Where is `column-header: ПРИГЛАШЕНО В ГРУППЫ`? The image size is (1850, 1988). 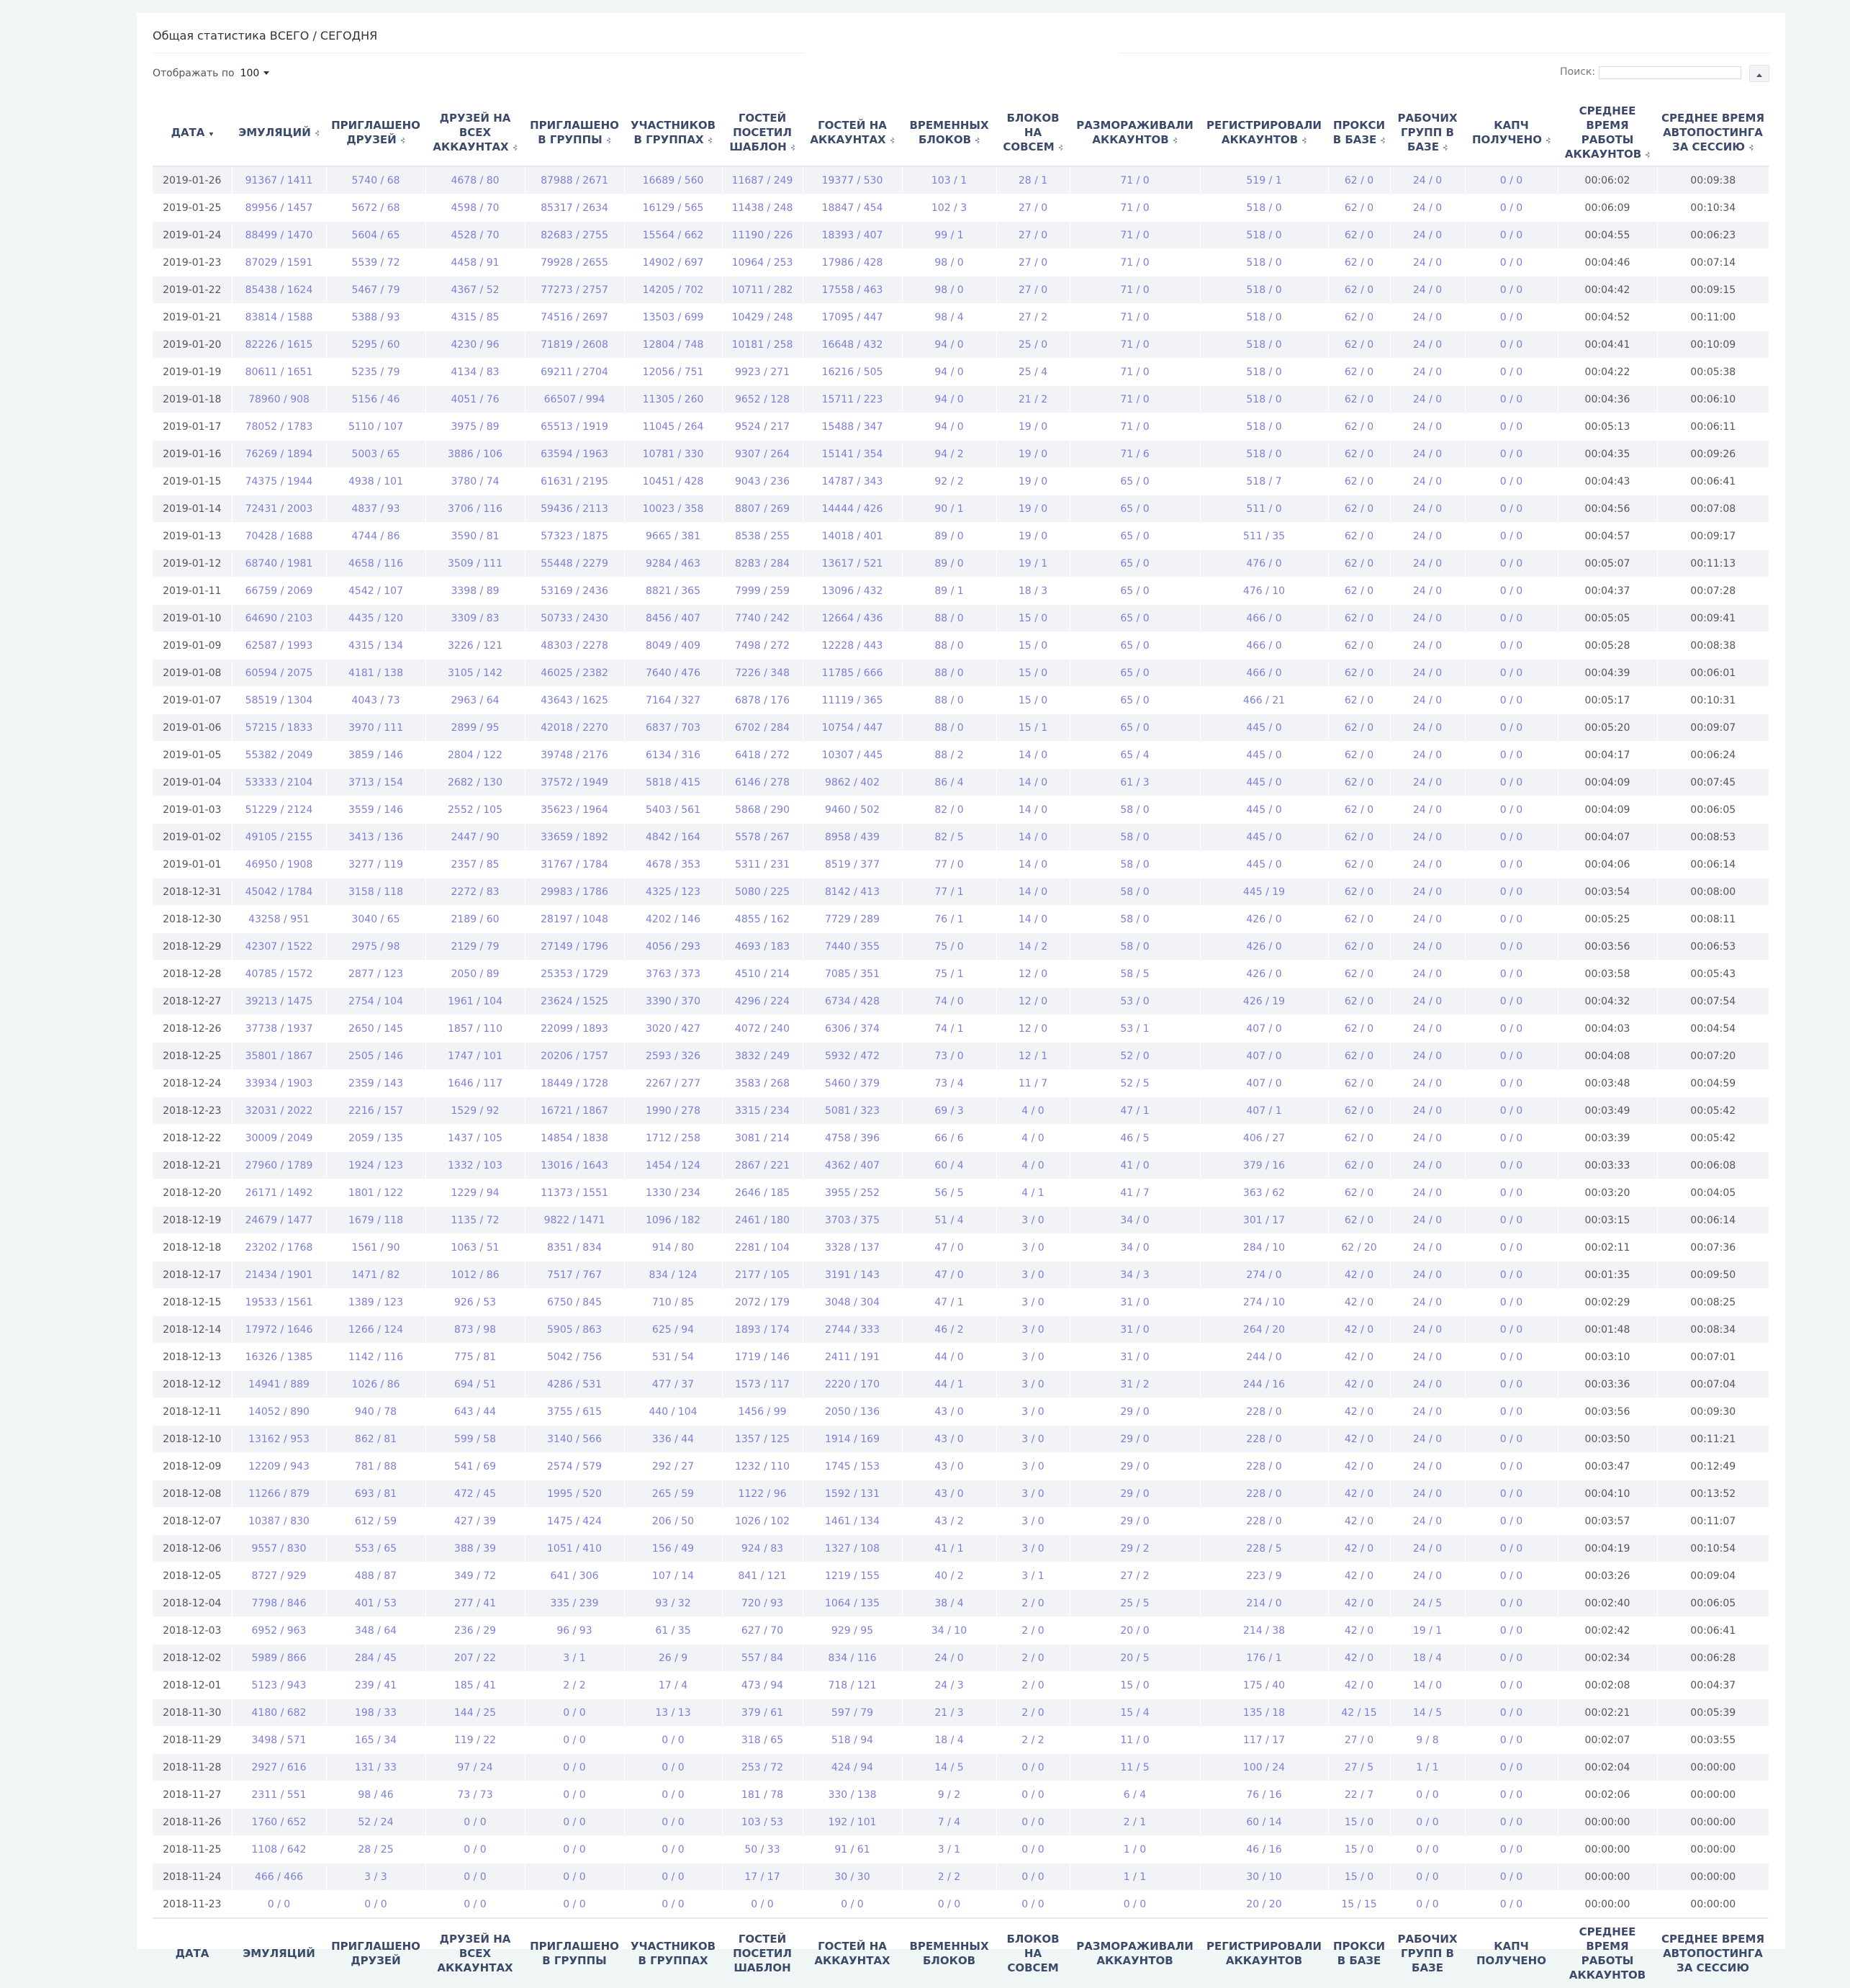 column-header: ПРИГЛАШЕНО В ГРУППЫ is located at coordinates (574, 133).